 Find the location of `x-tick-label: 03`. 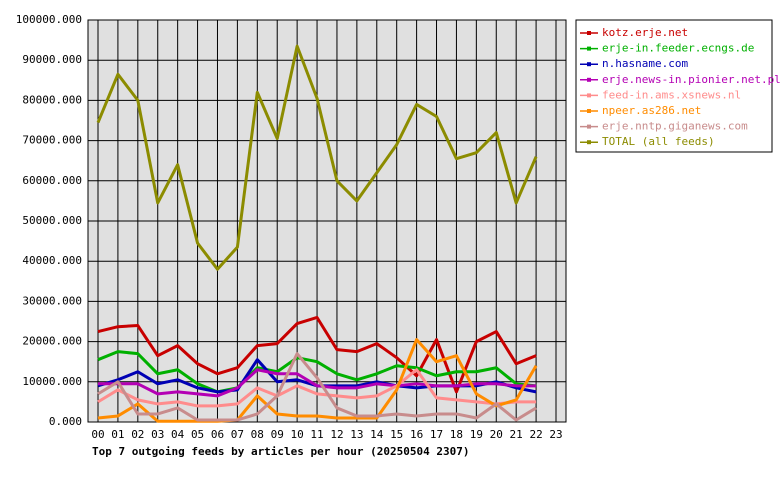

x-tick-label: 03 is located at coordinates (157, 434).